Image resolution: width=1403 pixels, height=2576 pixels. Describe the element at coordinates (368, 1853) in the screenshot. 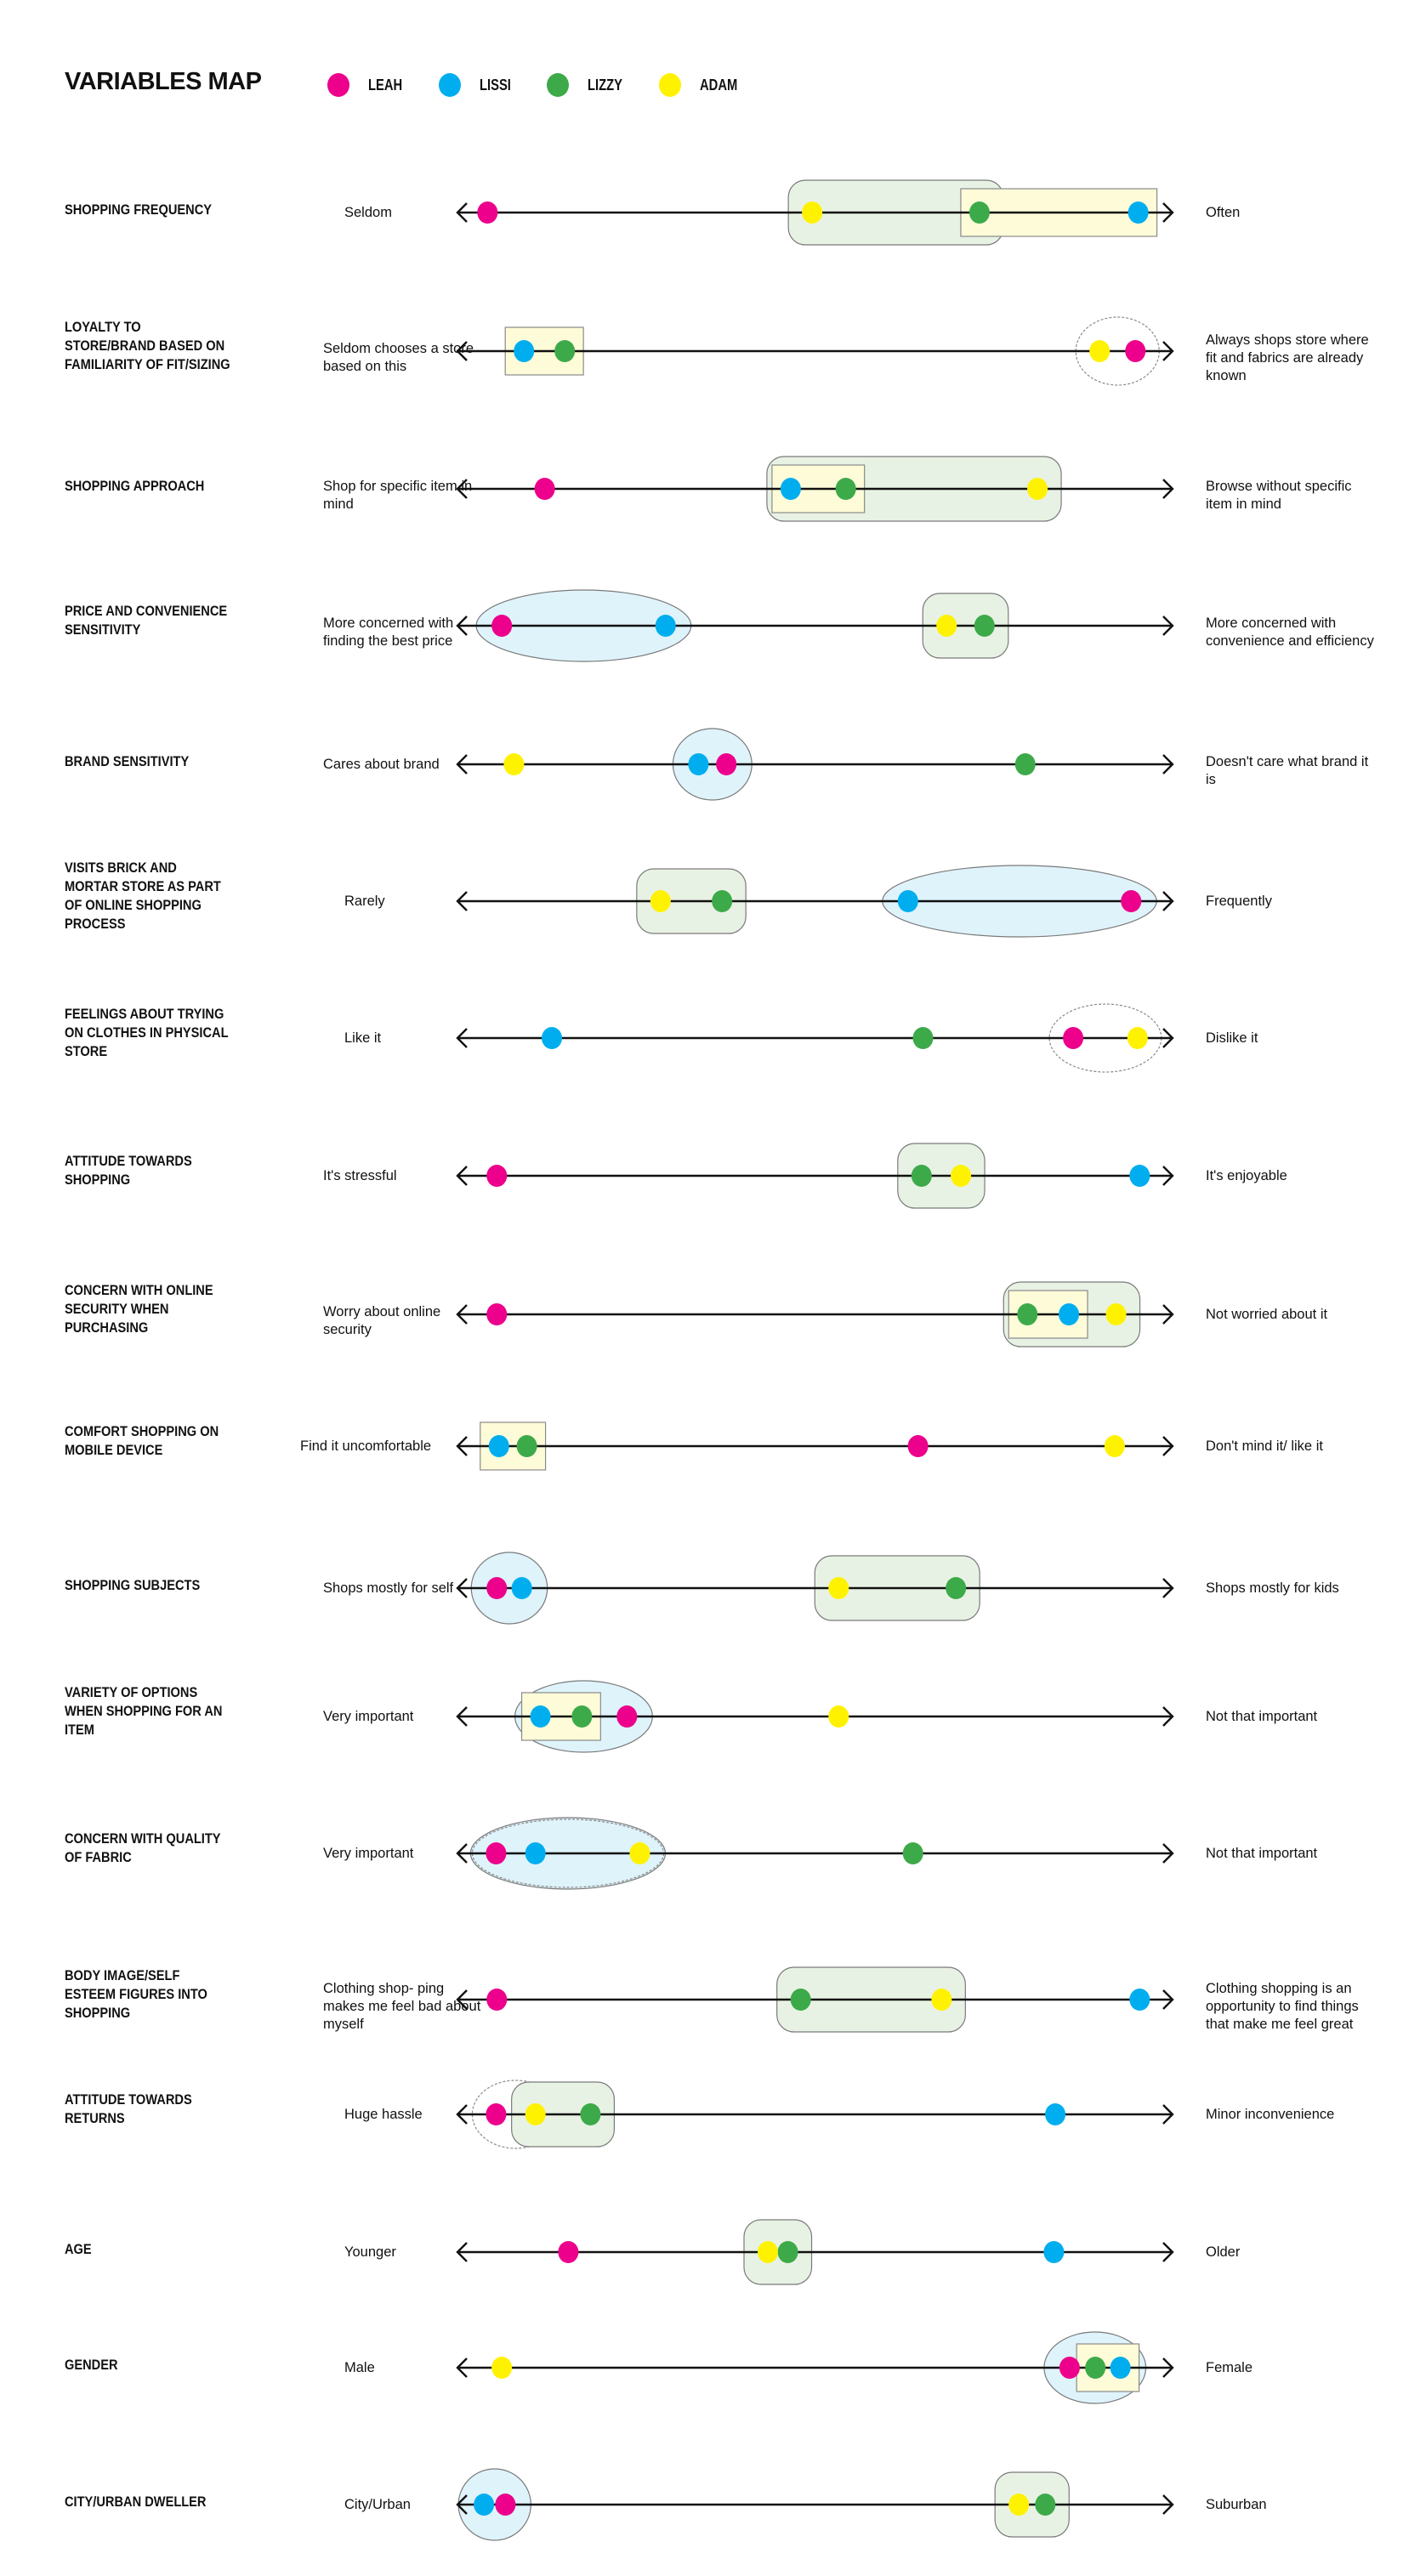

I see `left-pole-label: Very important` at that location.